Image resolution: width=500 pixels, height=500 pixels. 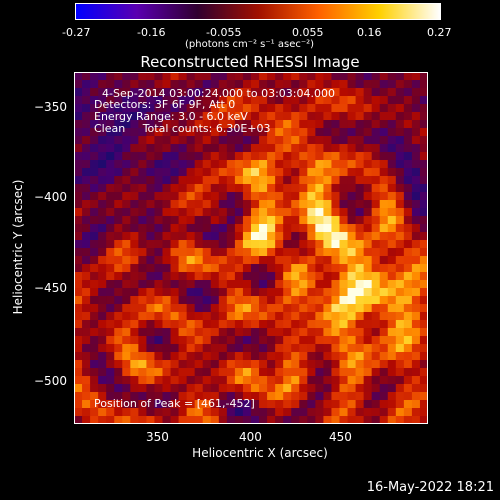 What do you see at coordinates (439, 32) in the screenshot?
I see `colorbar-tick: 0.27` at bounding box center [439, 32].